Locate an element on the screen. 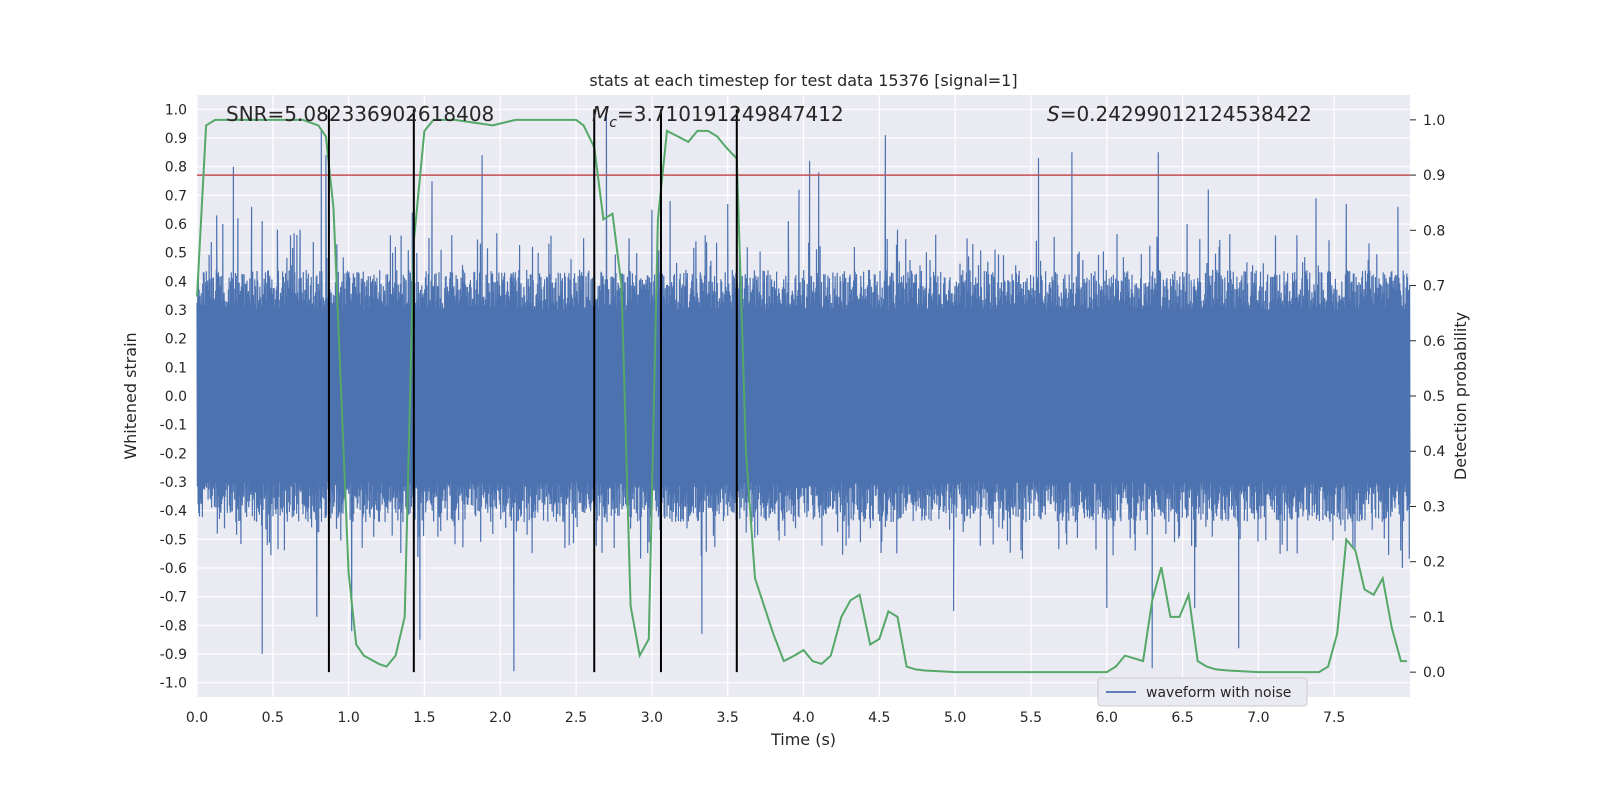 The width and height of the screenshot is (1600, 800). legend: waveform with noise is located at coordinates (1202, 692).